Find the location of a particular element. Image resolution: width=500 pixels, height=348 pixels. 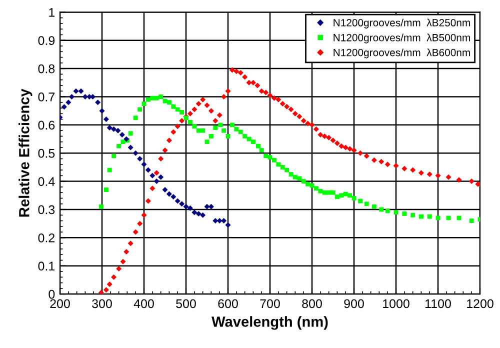

y-axis-title: Relative Efficiency is located at coordinates (25, 152).